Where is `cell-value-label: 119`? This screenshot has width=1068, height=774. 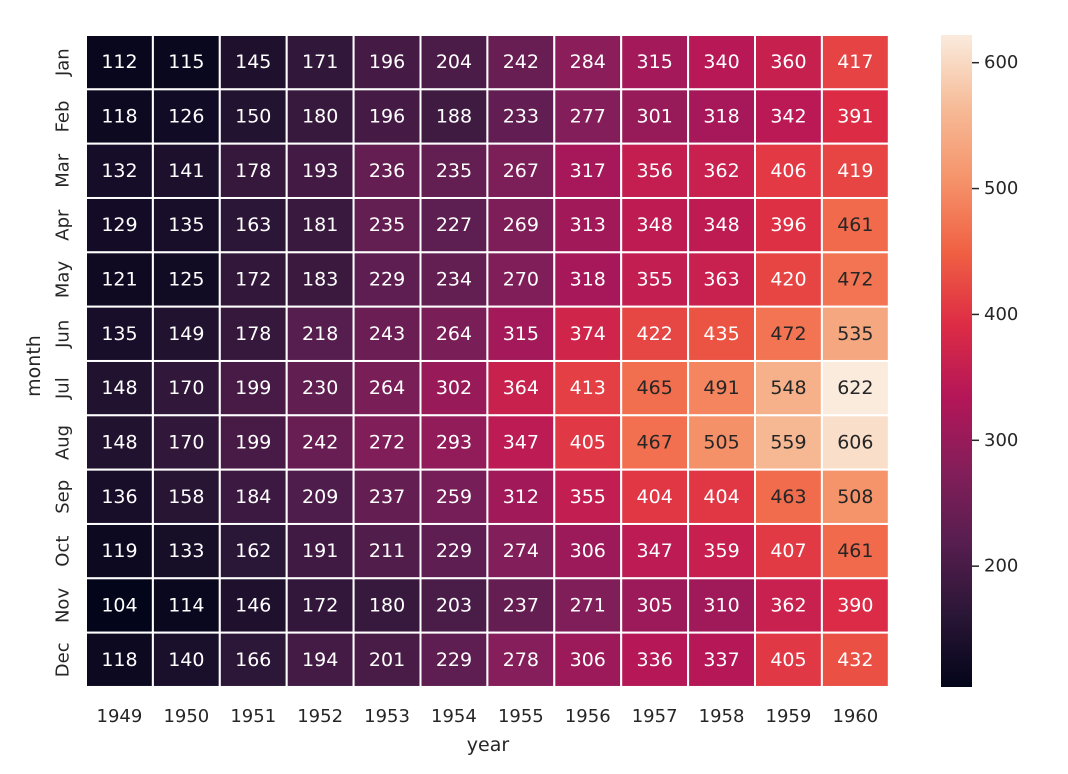
cell-value-label: 119 is located at coordinates (119, 551).